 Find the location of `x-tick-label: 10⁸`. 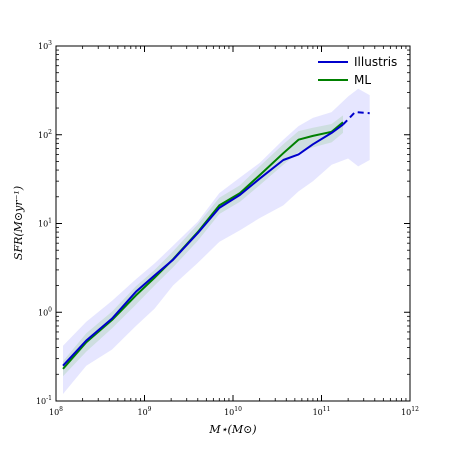

x-tick-label: 10⁸ is located at coordinates (56, 411).